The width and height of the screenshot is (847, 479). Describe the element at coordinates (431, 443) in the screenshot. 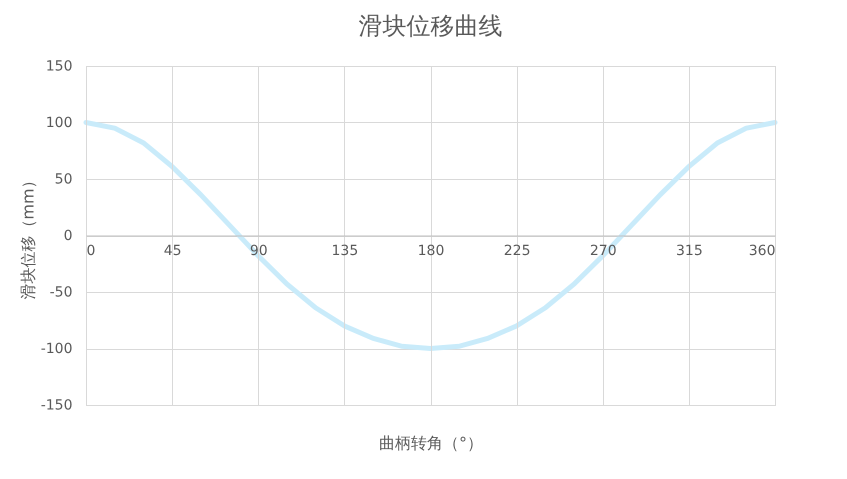

I see `x-axis-title: 曲柄转角（°）` at that location.